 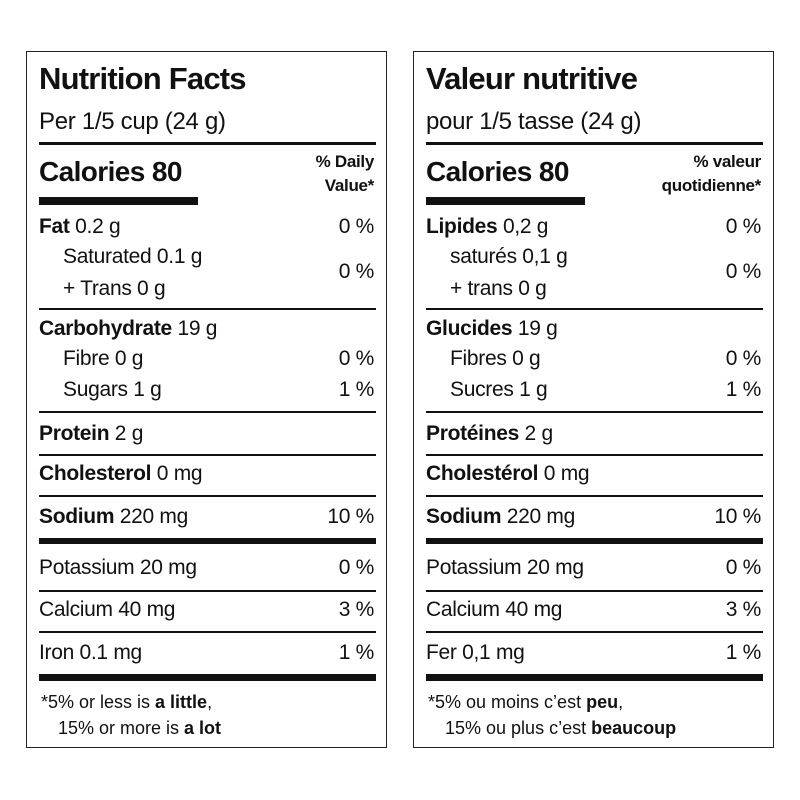 I want to click on nutrient-row: Cholestérol 0 mg, so click(x=508, y=474).